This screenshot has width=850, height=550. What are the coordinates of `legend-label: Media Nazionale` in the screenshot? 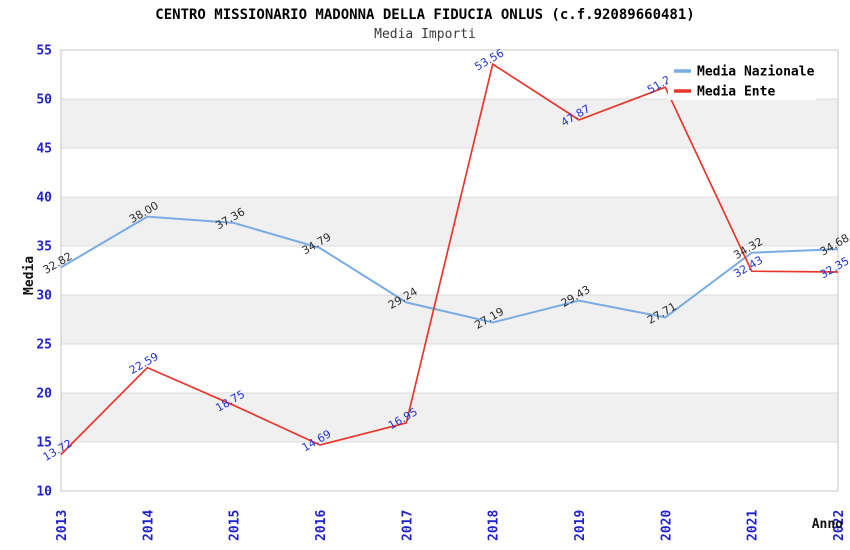 It's located at (756, 72).